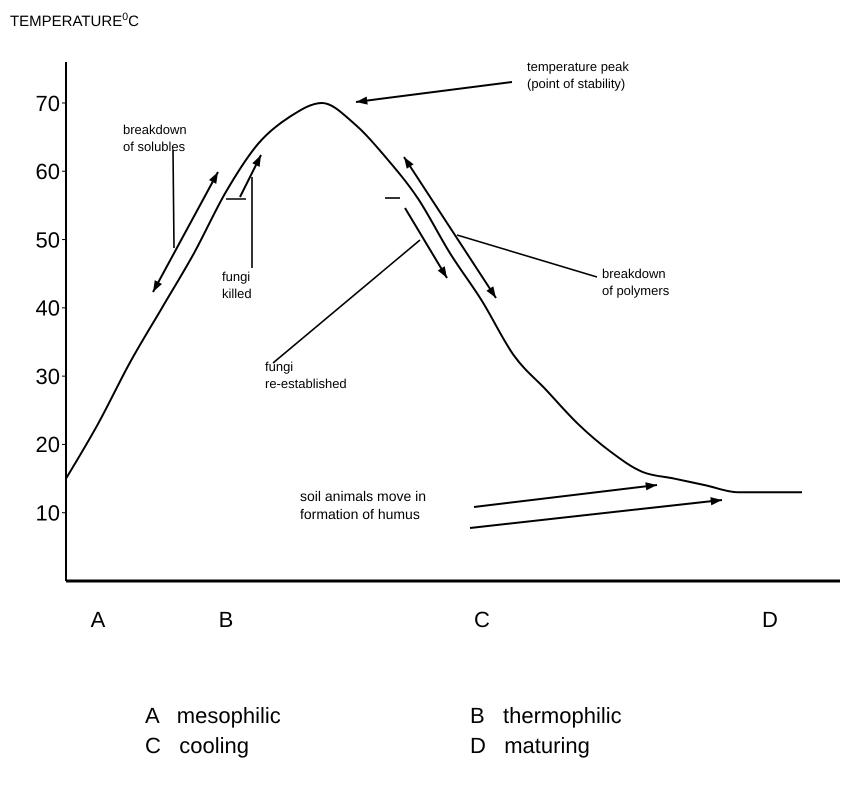  Describe the element at coordinates (226, 619) in the screenshot. I see `x-tick-label: B` at that location.